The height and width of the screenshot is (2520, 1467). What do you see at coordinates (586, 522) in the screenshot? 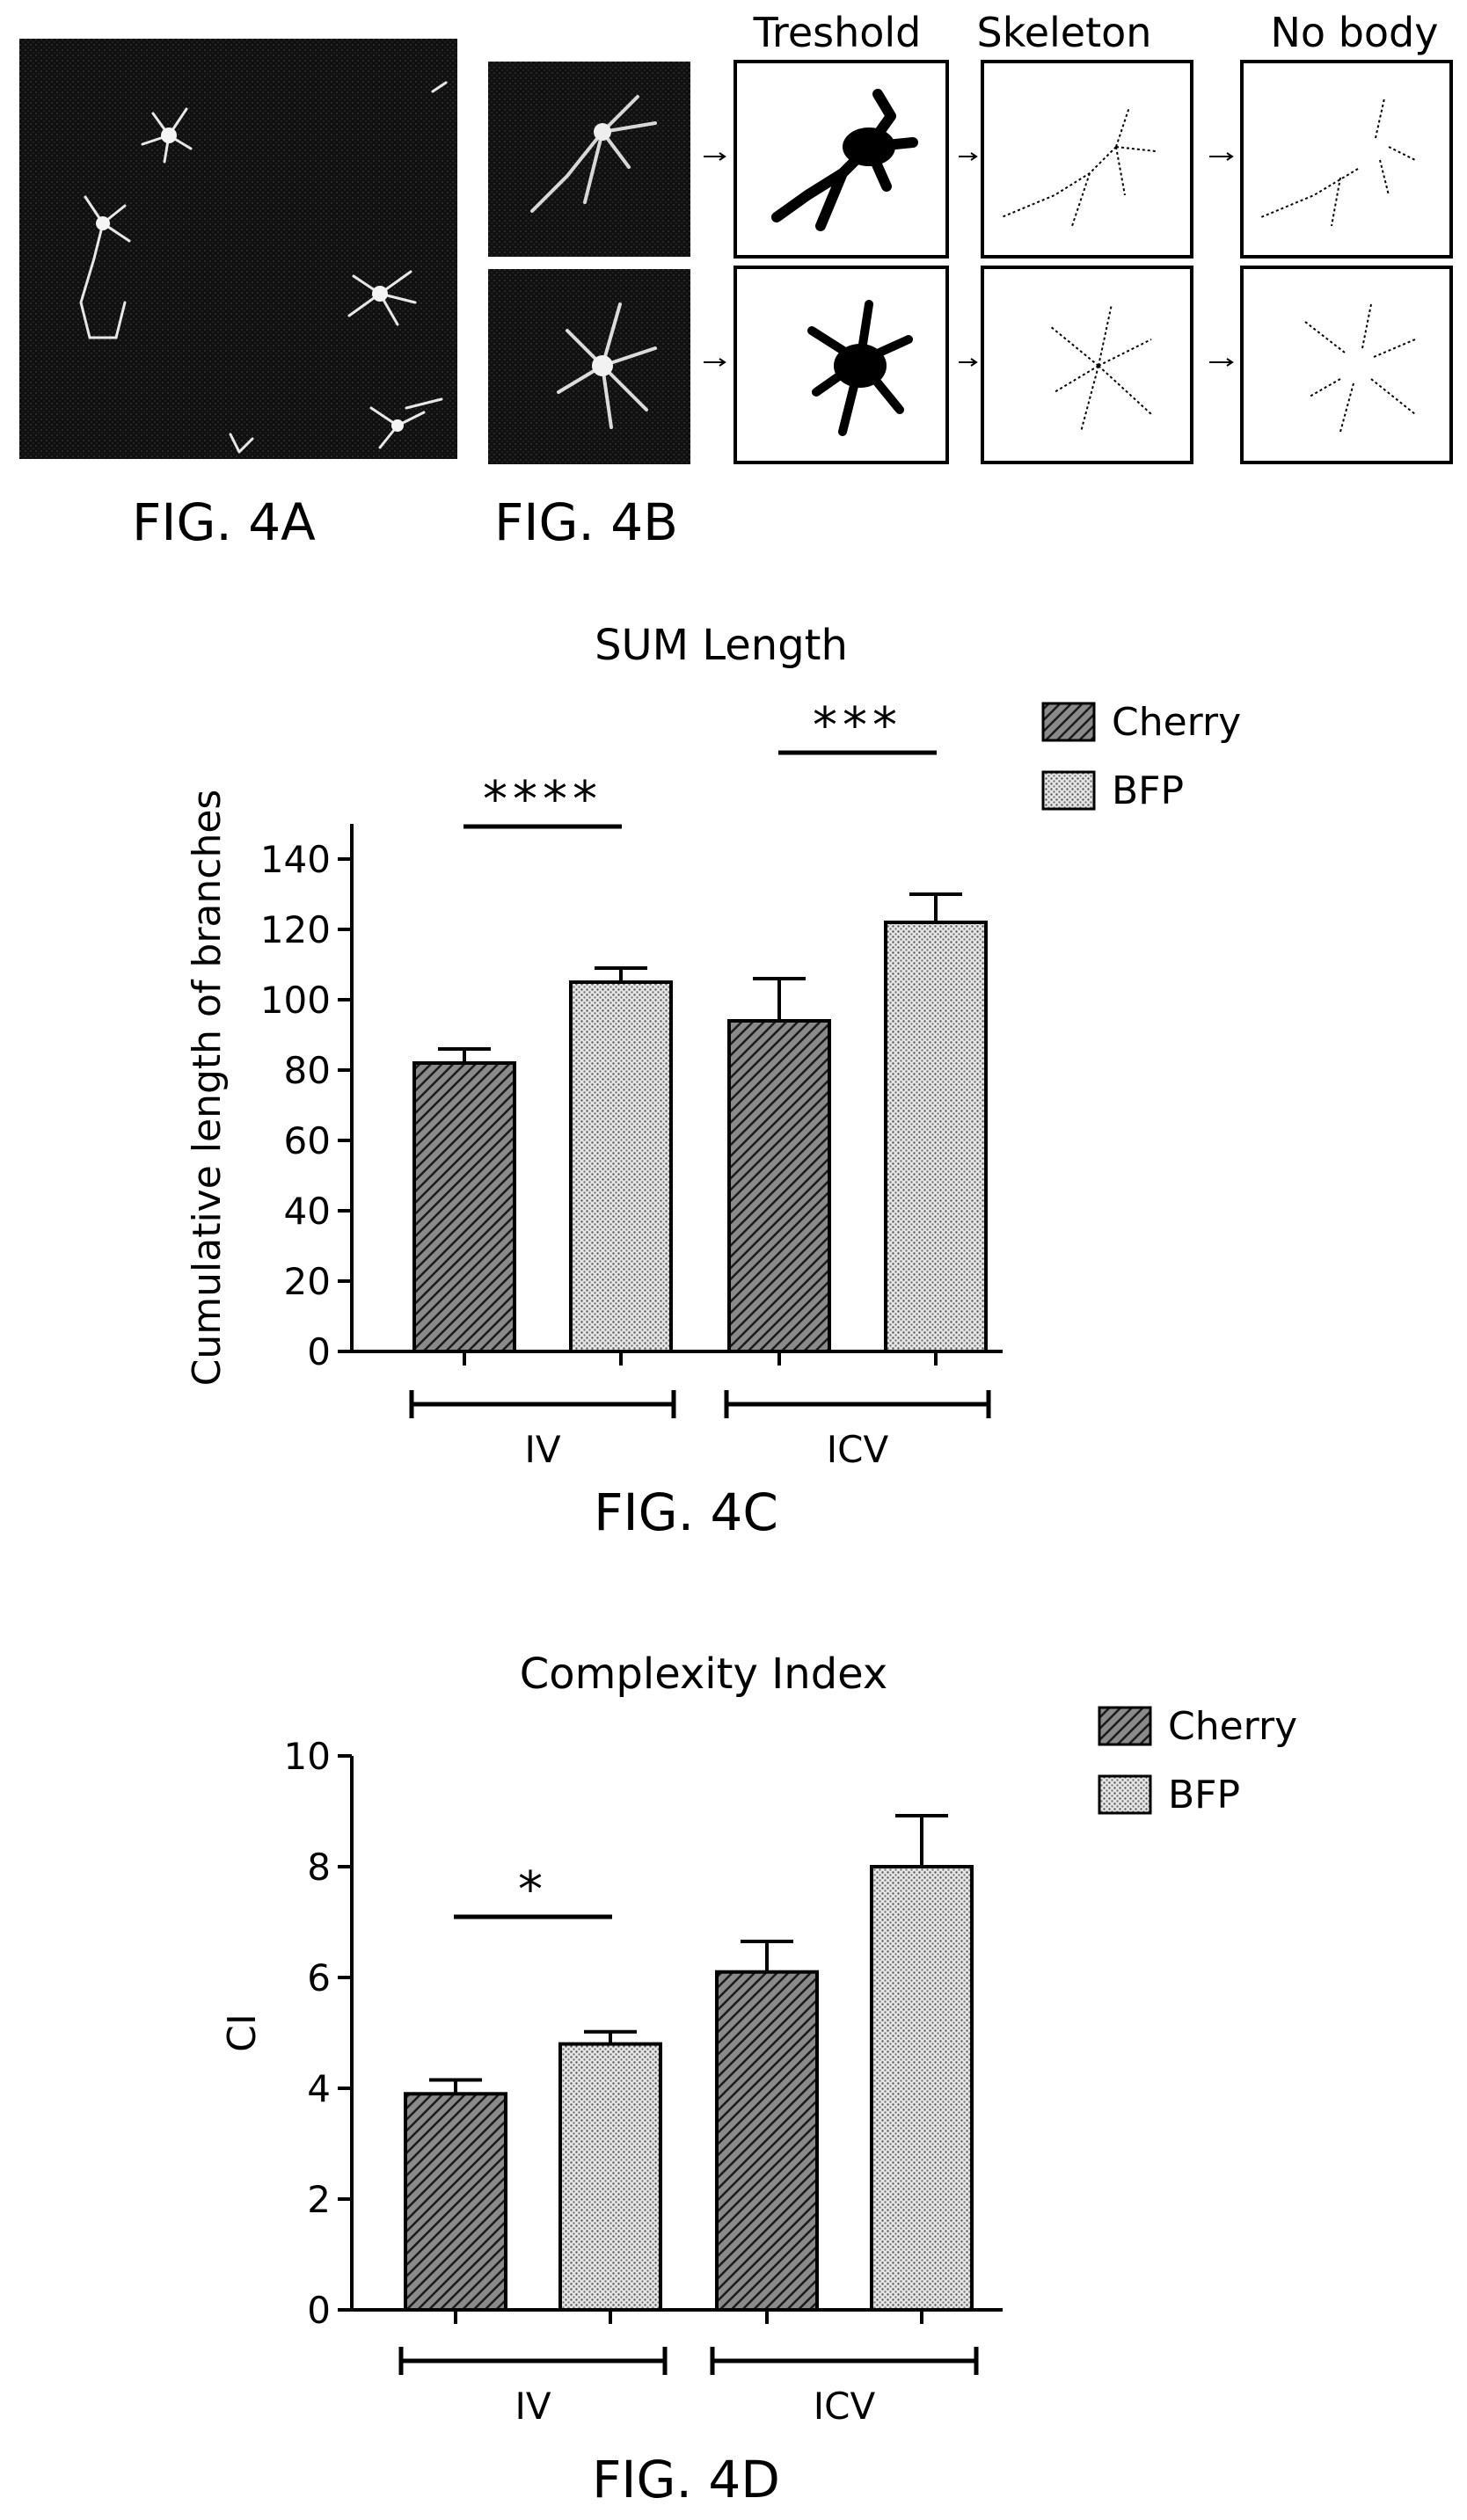
I see `figure-4b-label: FIG. 4B` at bounding box center [586, 522].